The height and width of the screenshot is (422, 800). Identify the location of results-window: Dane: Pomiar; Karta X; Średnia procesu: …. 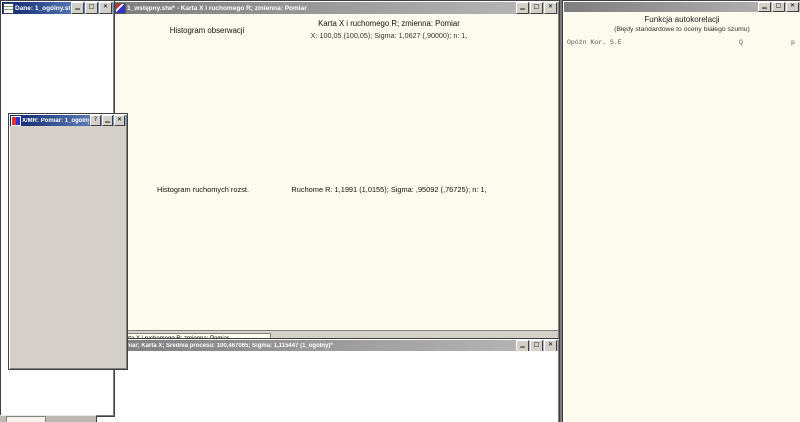
(328, 380).